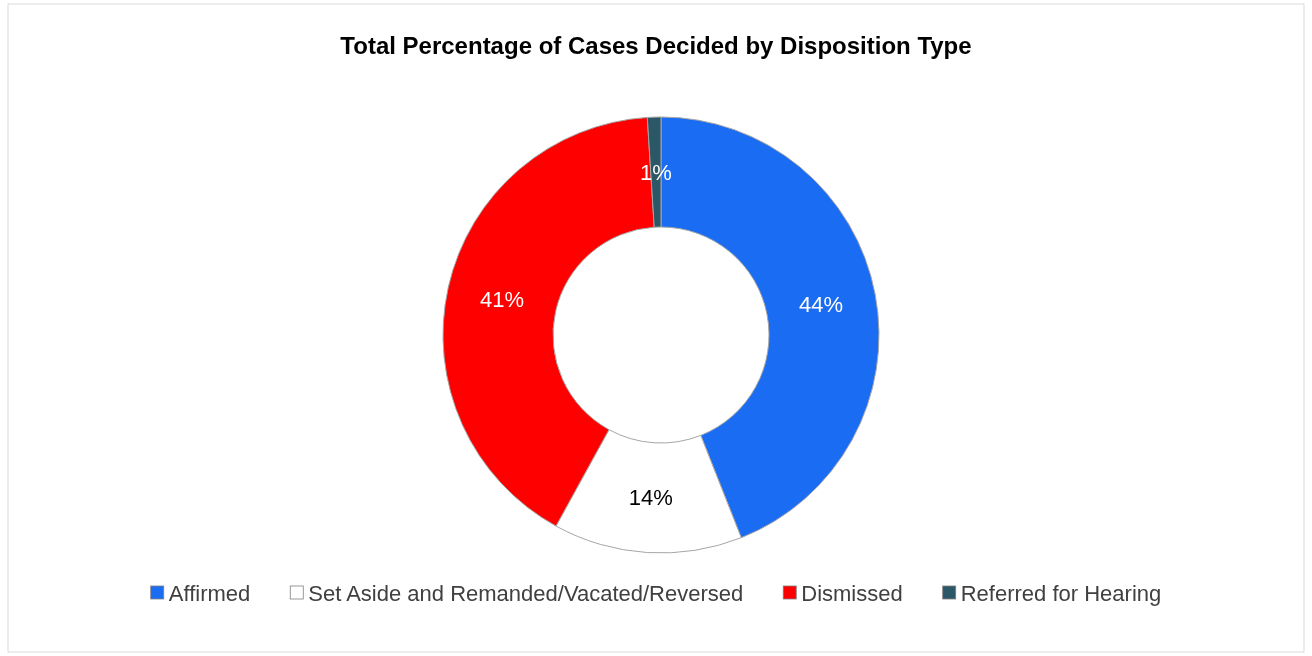 The height and width of the screenshot is (656, 1312). Describe the element at coordinates (650, 498) in the screenshot. I see `data-label: 14%` at that location.